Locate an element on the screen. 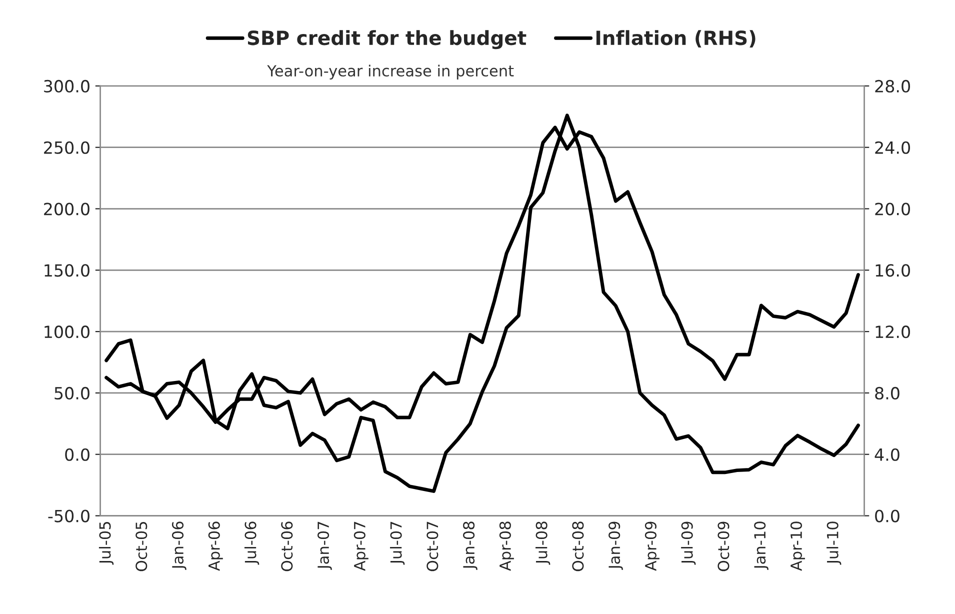 The width and height of the screenshot is (955, 614). x-tick-label: Apr-07 is located at coordinates (361, 546).